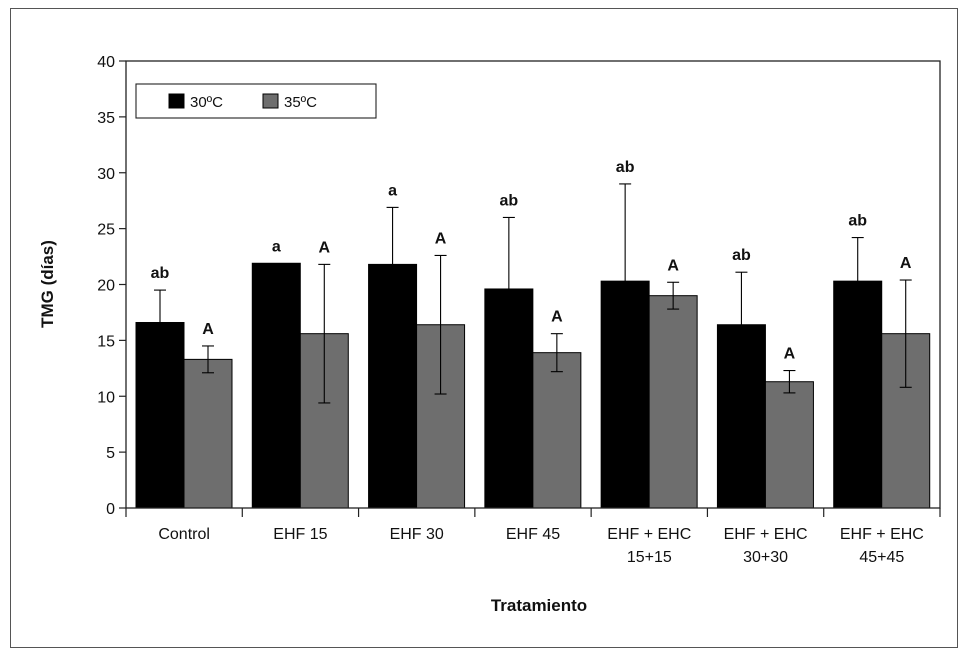  I want to click on y-tick-label: 25, so click(106, 230).